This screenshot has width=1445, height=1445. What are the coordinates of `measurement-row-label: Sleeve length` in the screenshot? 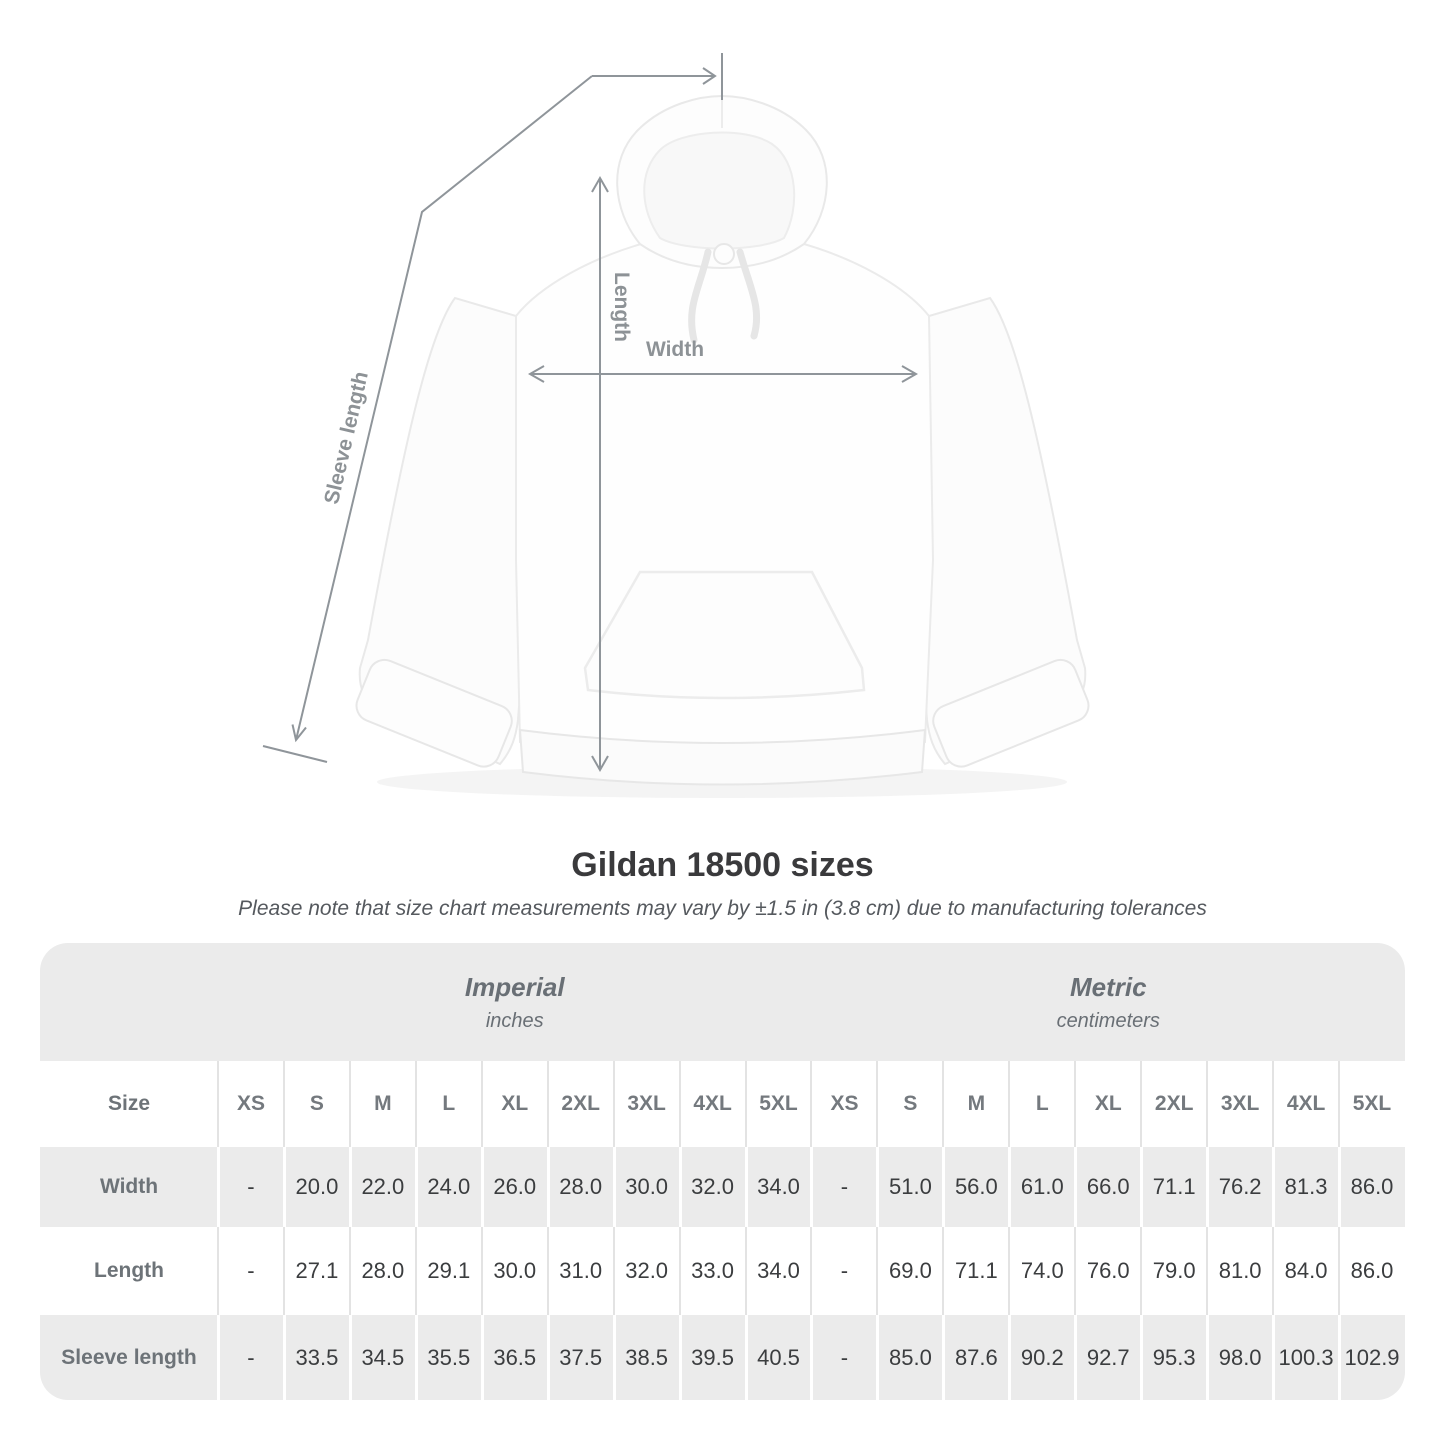 It's located at (129, 1357).